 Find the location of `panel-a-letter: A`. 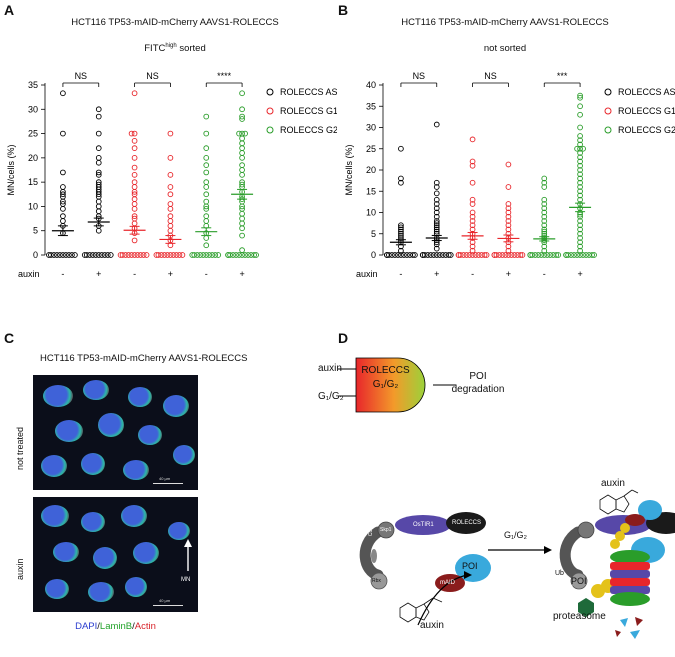

panel-a-letter: A is located at coordinates (9, 10).